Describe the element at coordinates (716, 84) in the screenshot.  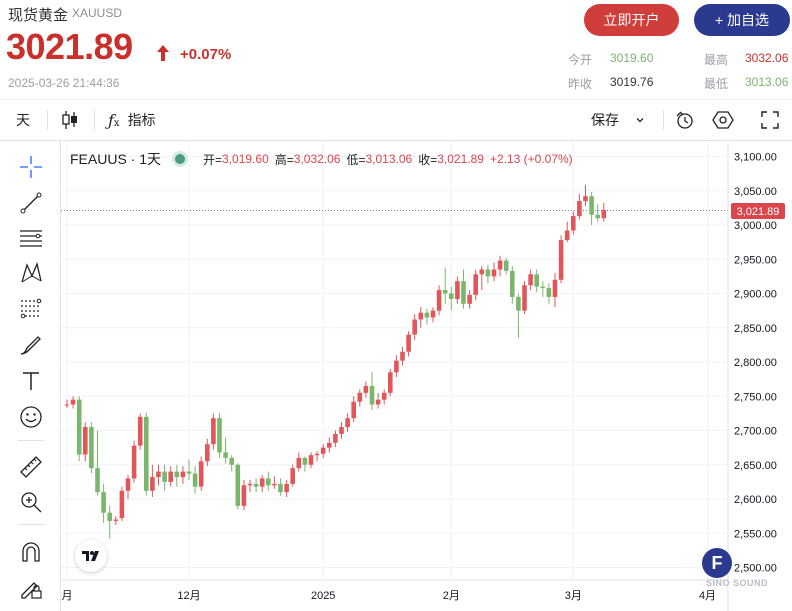
I see `low-label: 最低` at that location.